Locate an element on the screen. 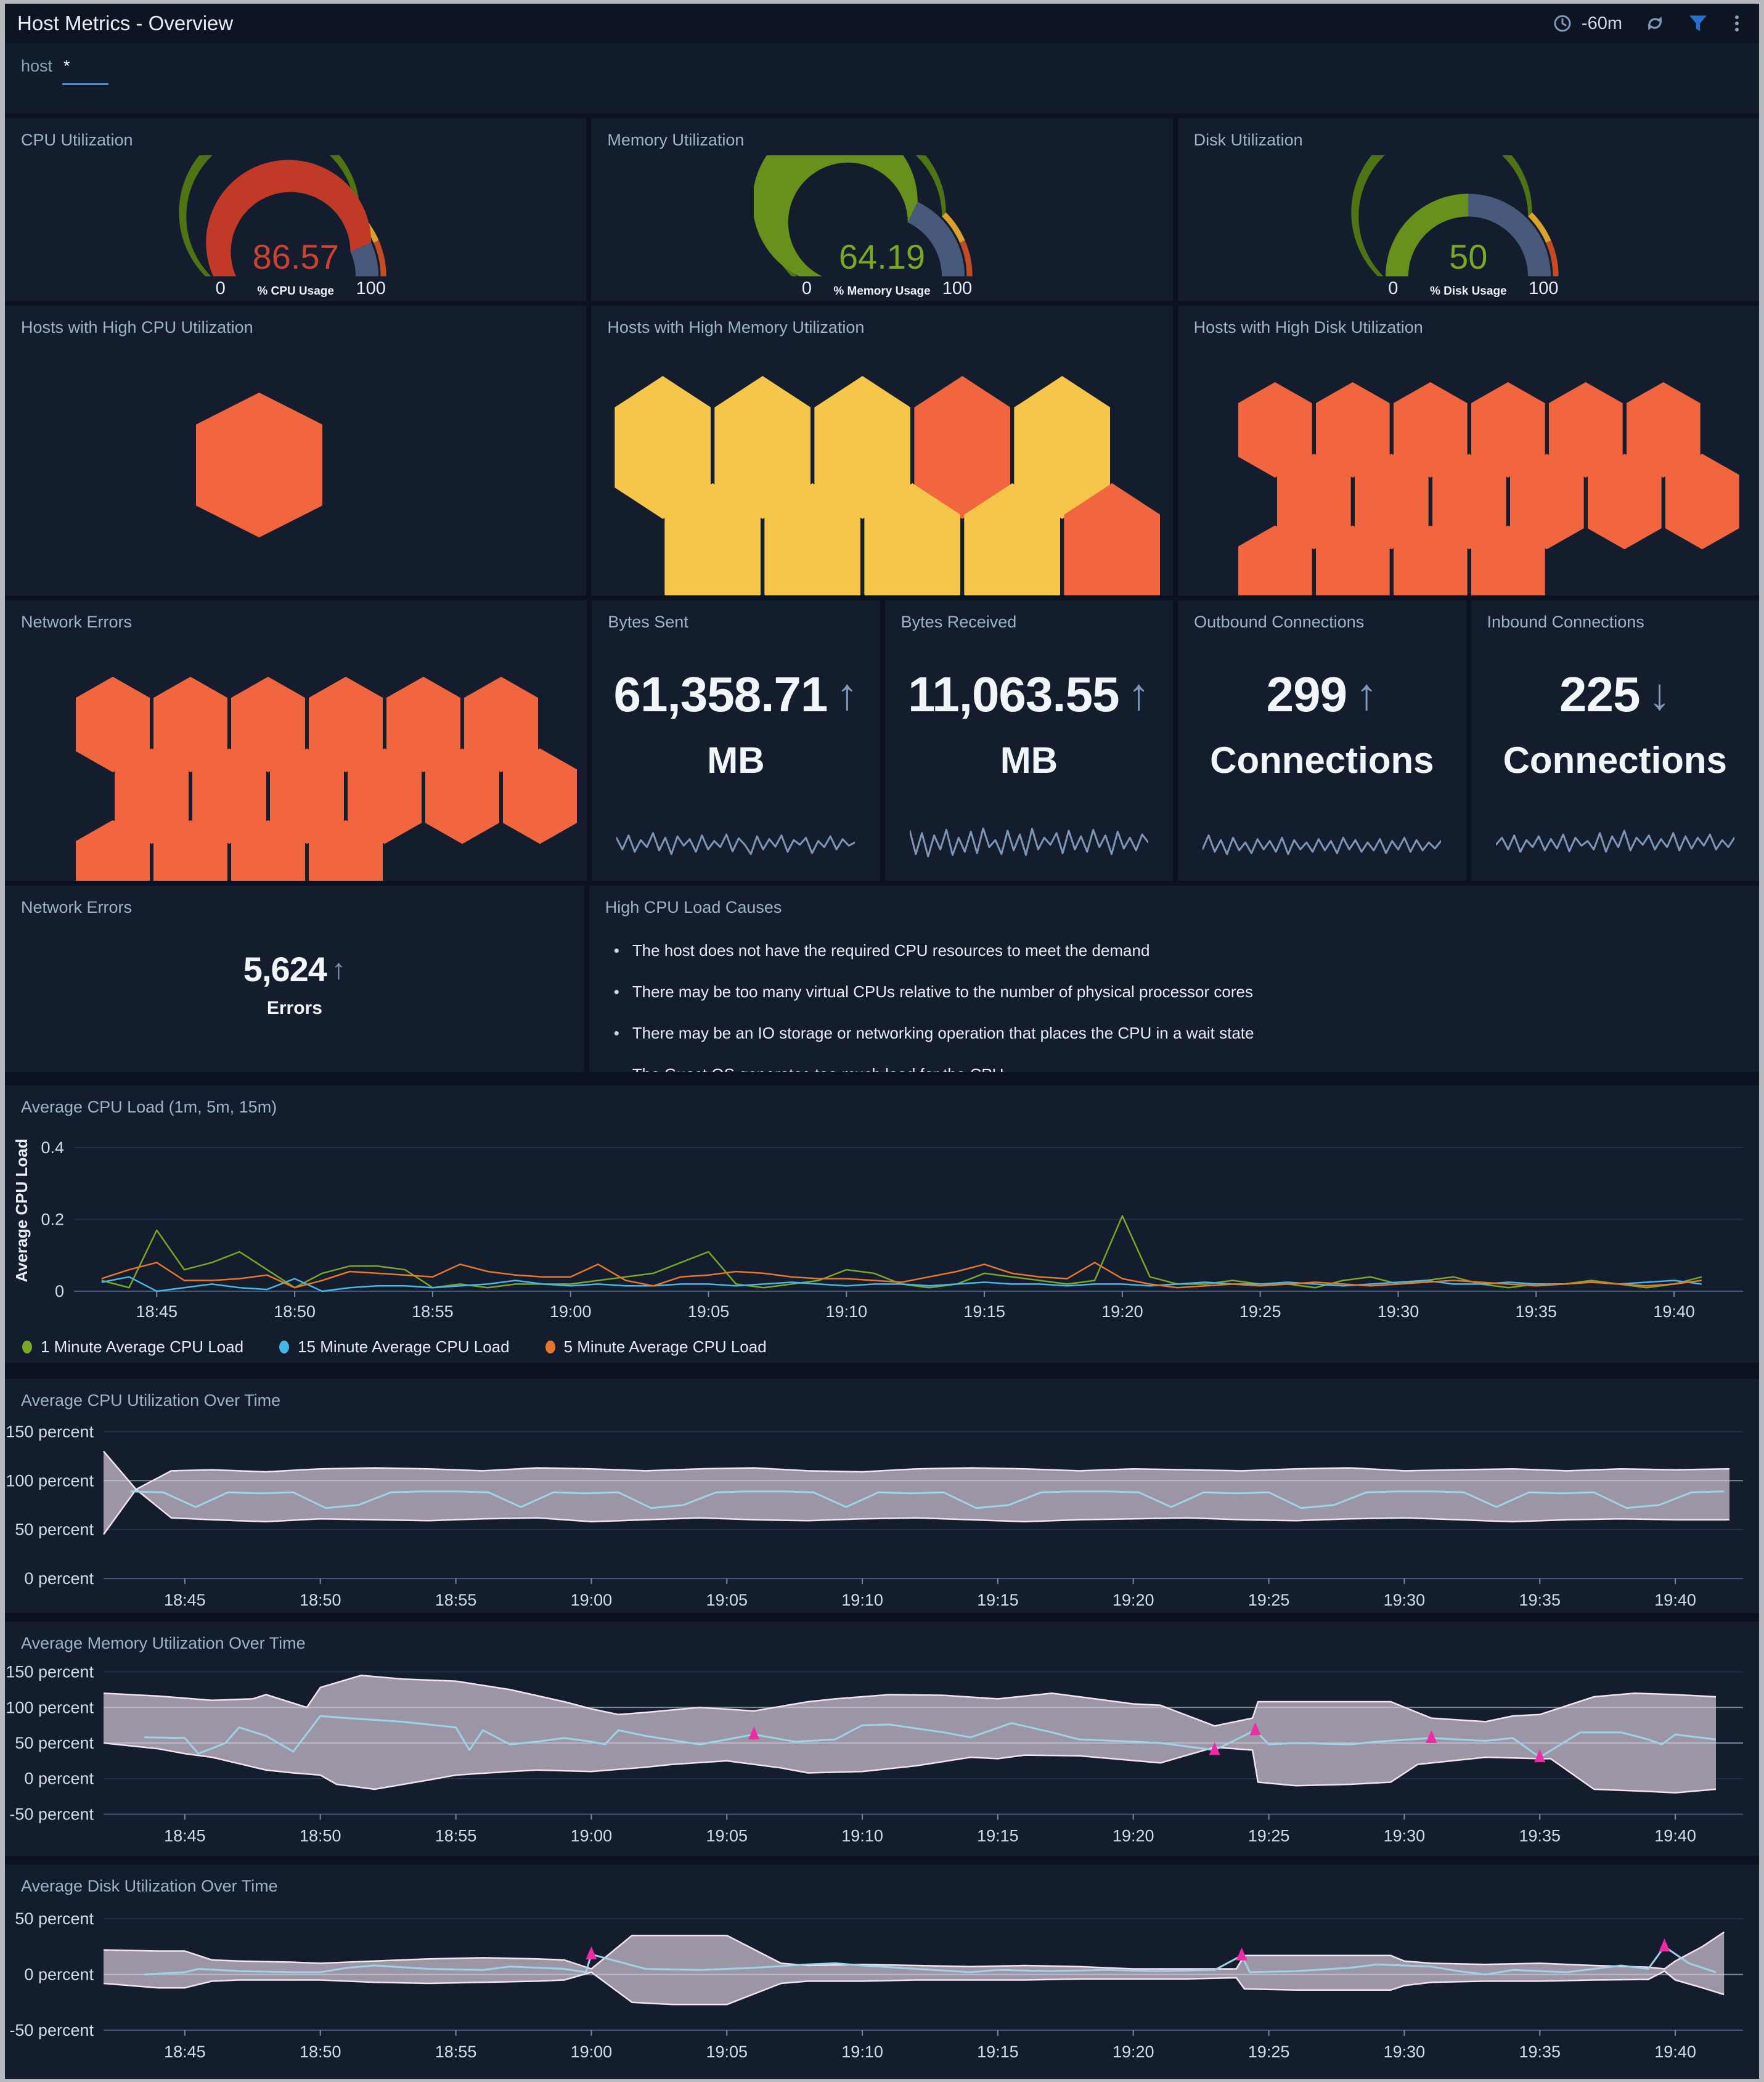 The image size is (1764, 2082). refresh-icon is located at coordinates (1654, 23).